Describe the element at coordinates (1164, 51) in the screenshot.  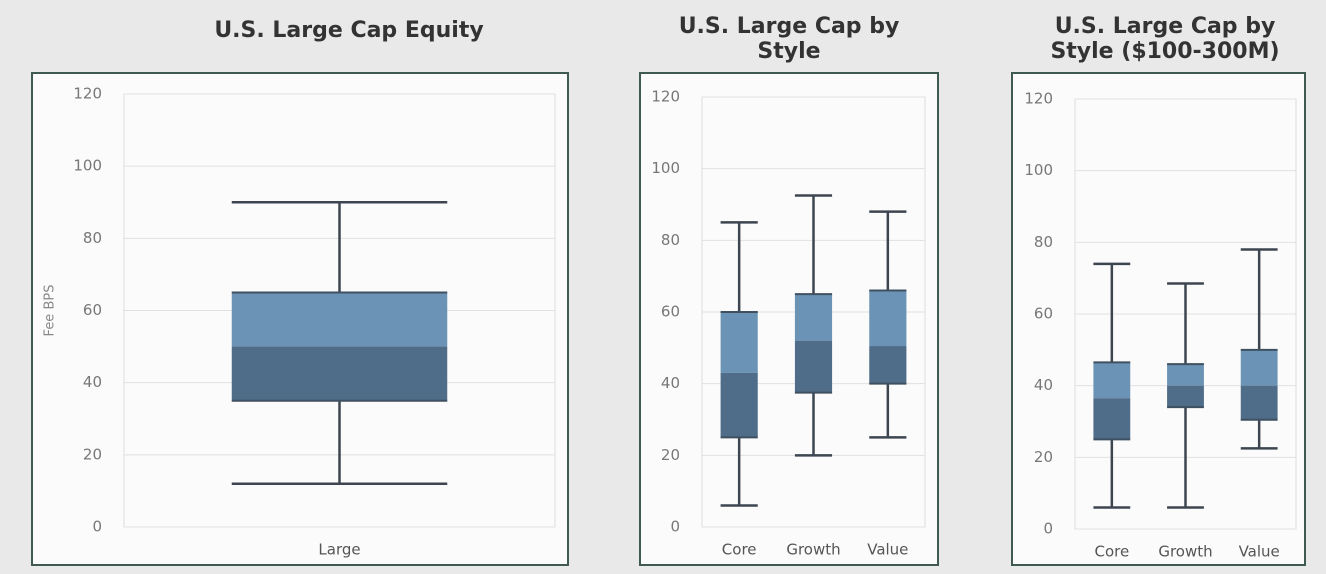
I see `chart-title: Style ($100-300M)` at that location.